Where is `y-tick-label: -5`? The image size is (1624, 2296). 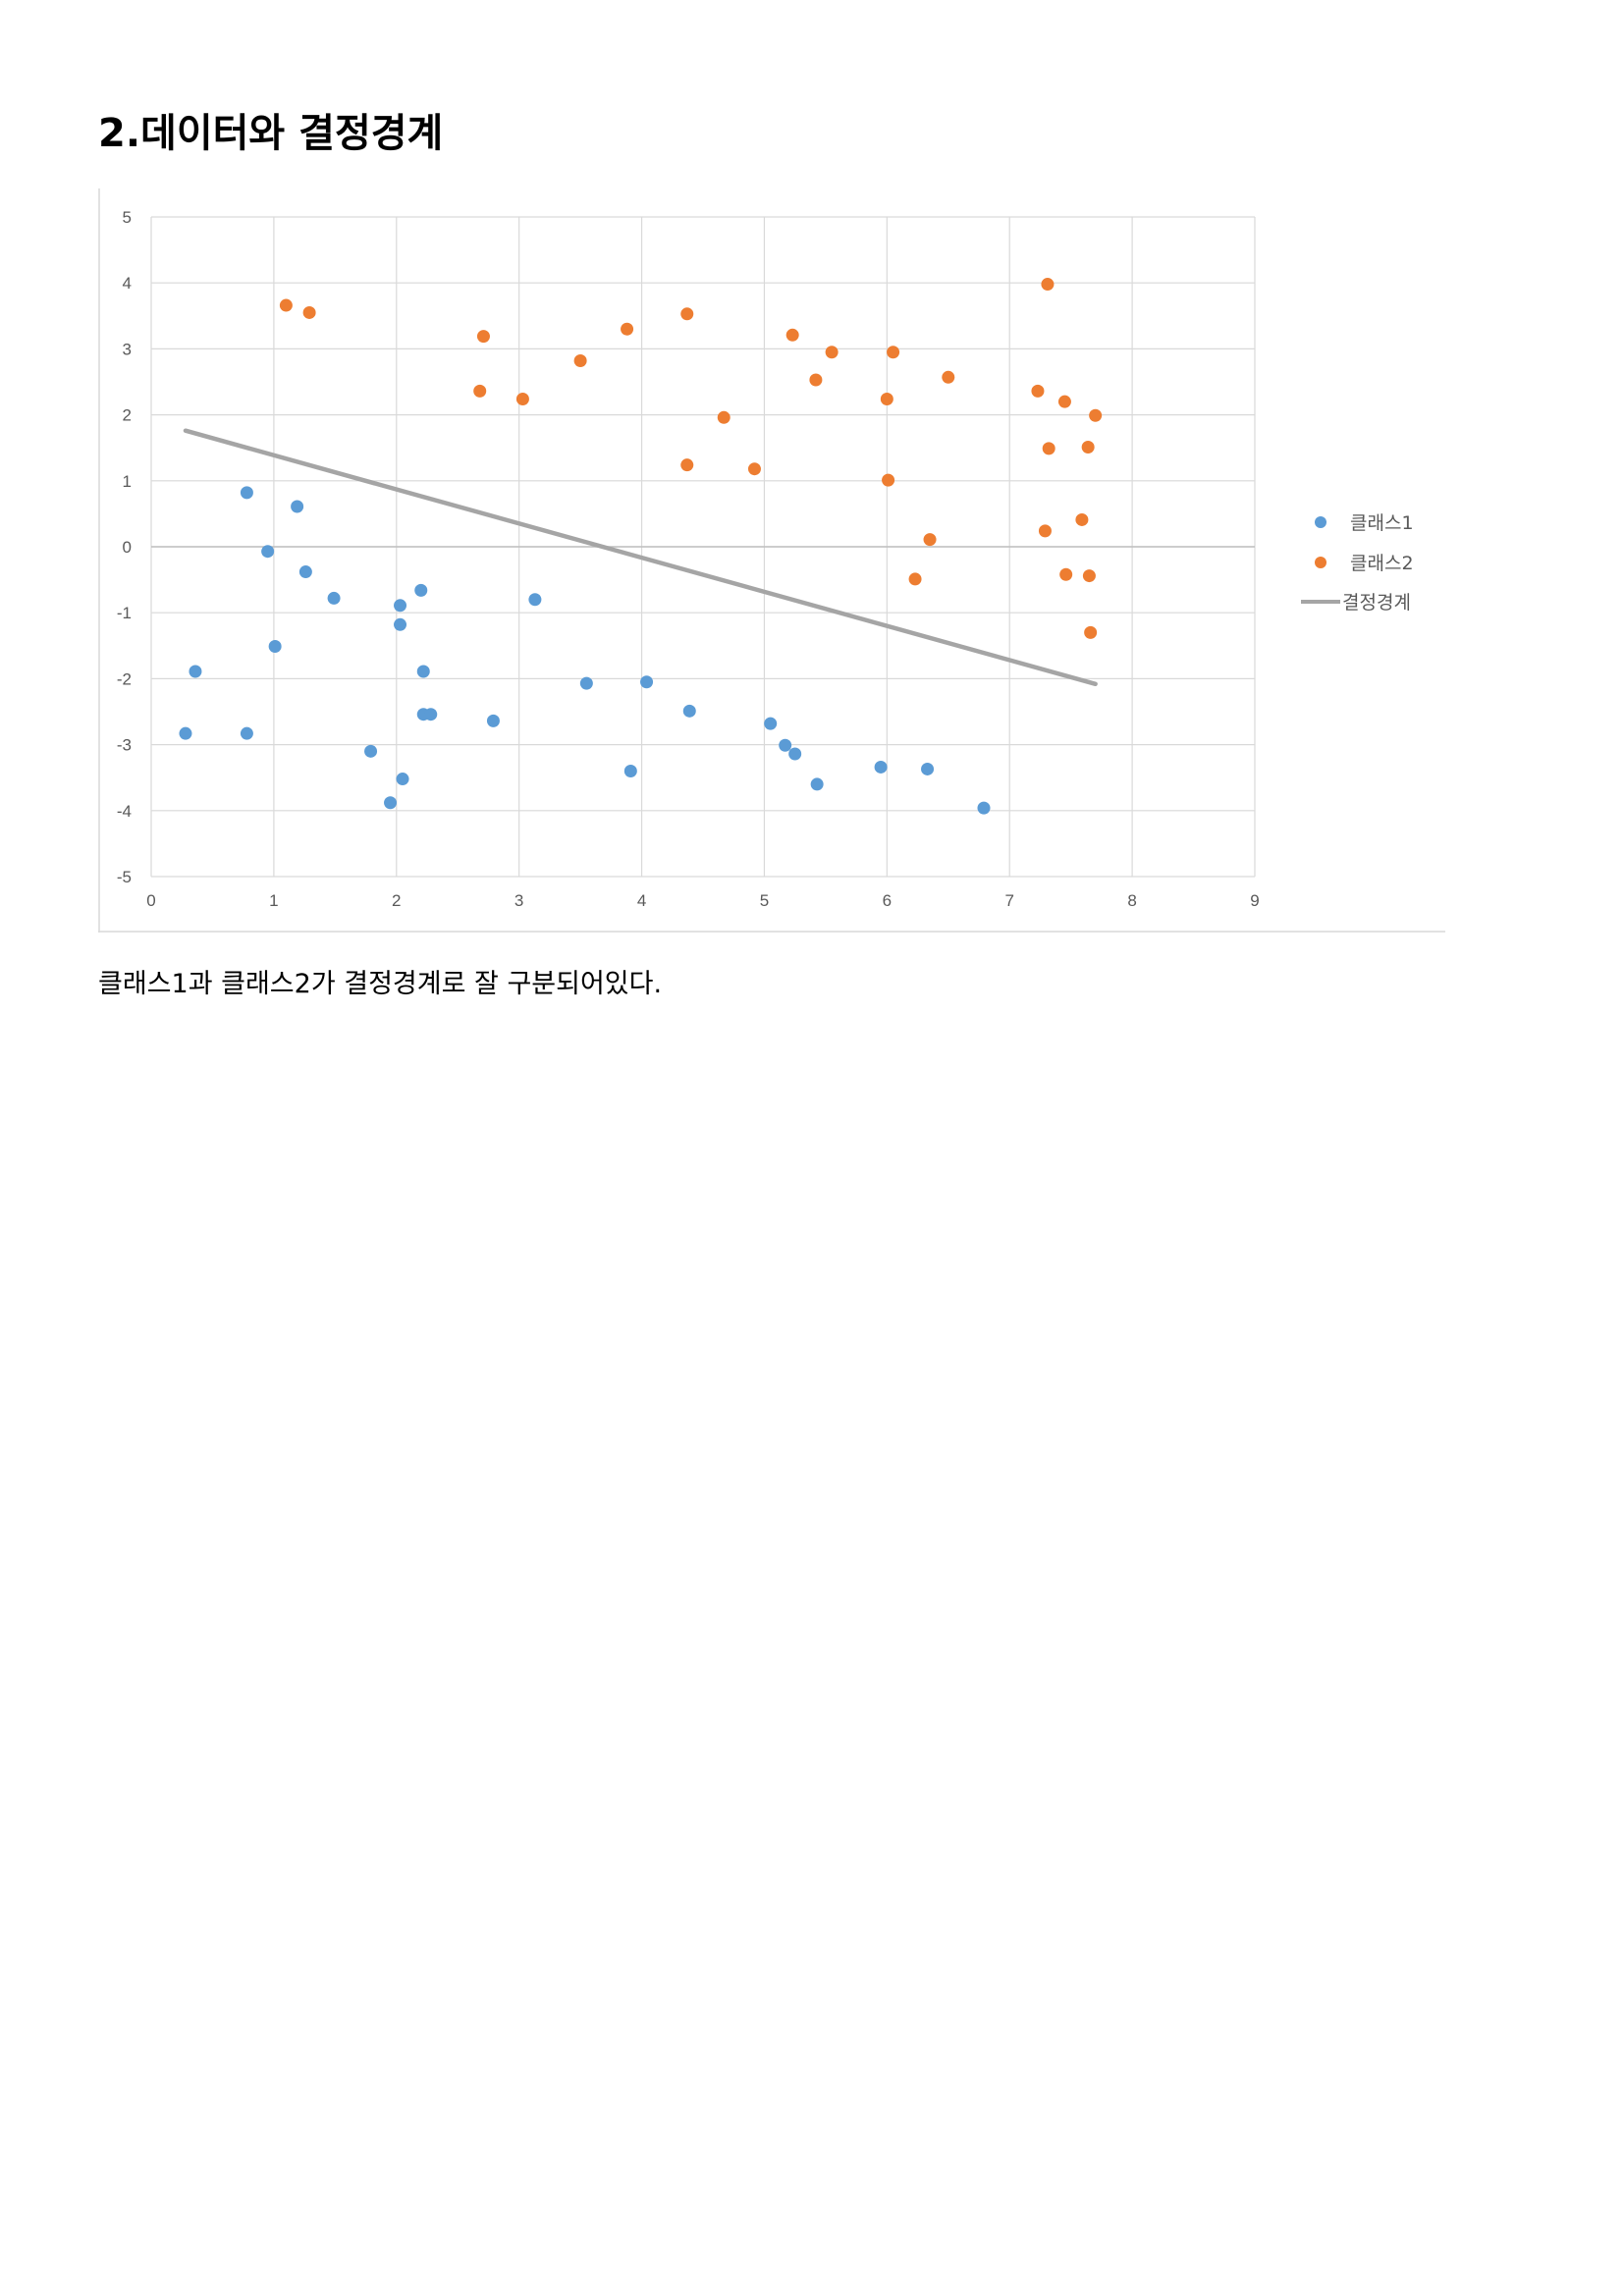
y-tick-label: -5 is located at coordinates (124, 877).